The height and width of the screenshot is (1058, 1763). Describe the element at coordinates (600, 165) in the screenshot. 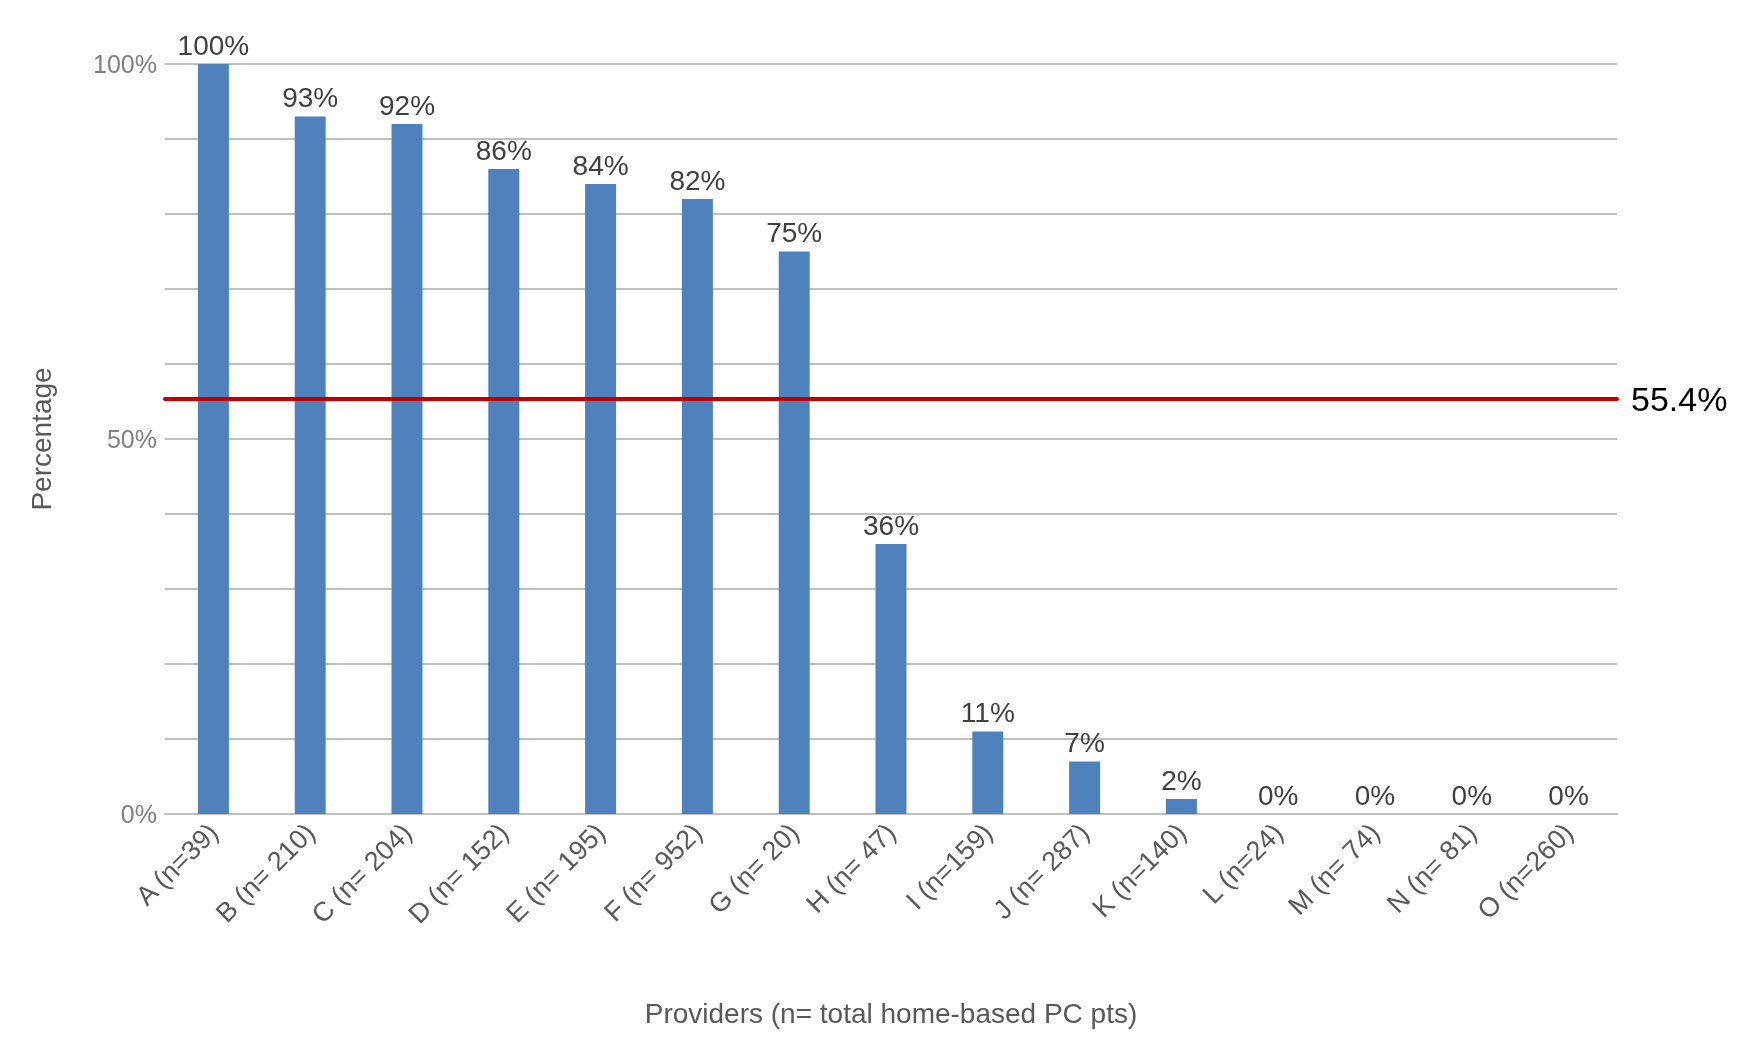

I see `data-label: 84%` at that location.